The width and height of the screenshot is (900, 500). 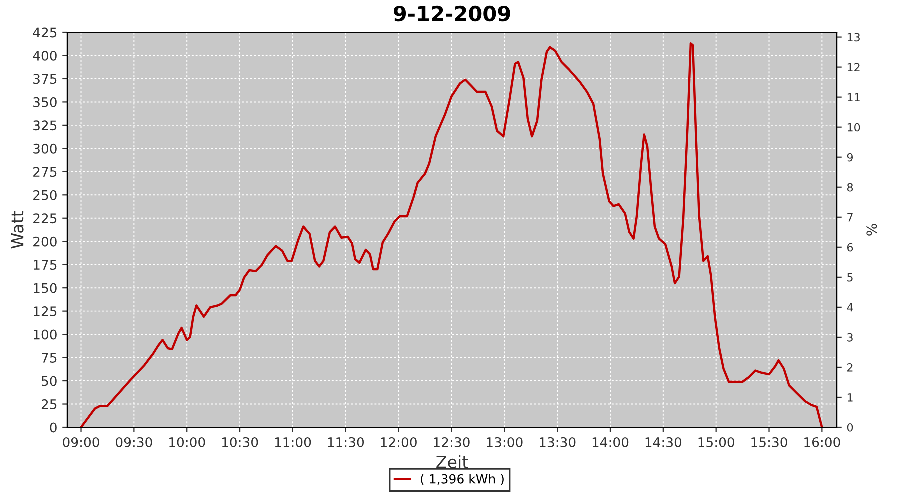 What do you see at coordinates (45, 335) in the screenshot?
I see `y-tick-label: 100` at bounding box center [45, 335].